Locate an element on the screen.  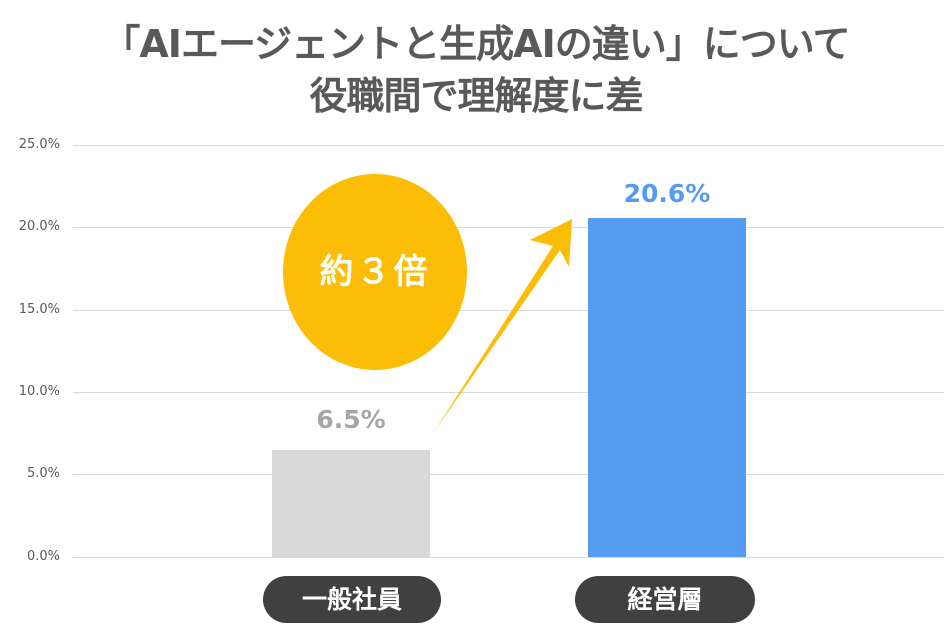
y-tick-25: 25.0% is located at coordinates (39, 144).